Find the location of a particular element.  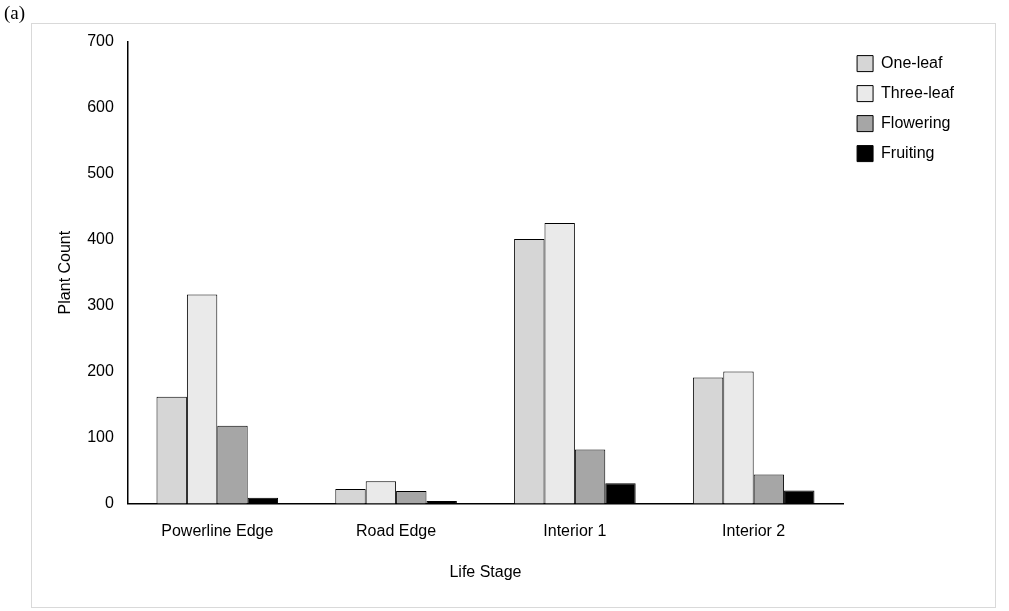

y-tick-label: 200 is located at coordinates (100, 371).